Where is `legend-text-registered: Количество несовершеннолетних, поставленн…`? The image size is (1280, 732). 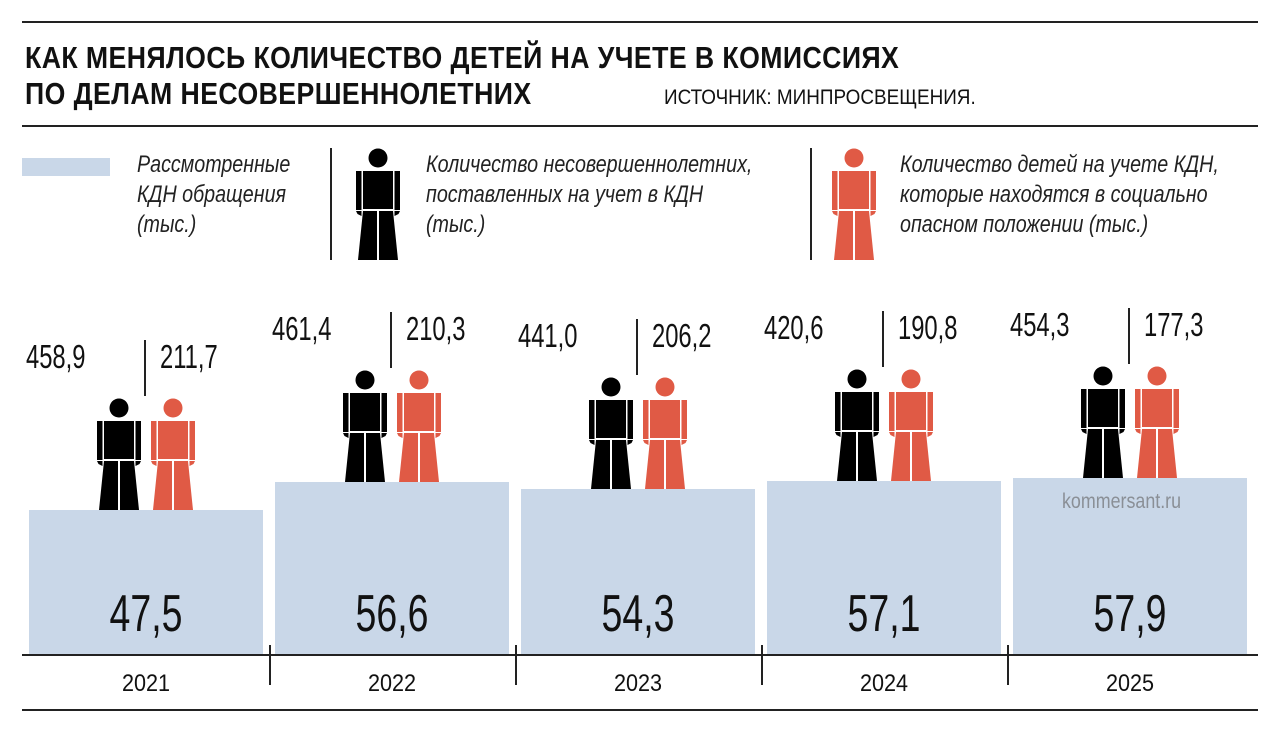
legend-text-registered: Количество несовершеннолетних, поставленн… is located at coordinates (589, 194).